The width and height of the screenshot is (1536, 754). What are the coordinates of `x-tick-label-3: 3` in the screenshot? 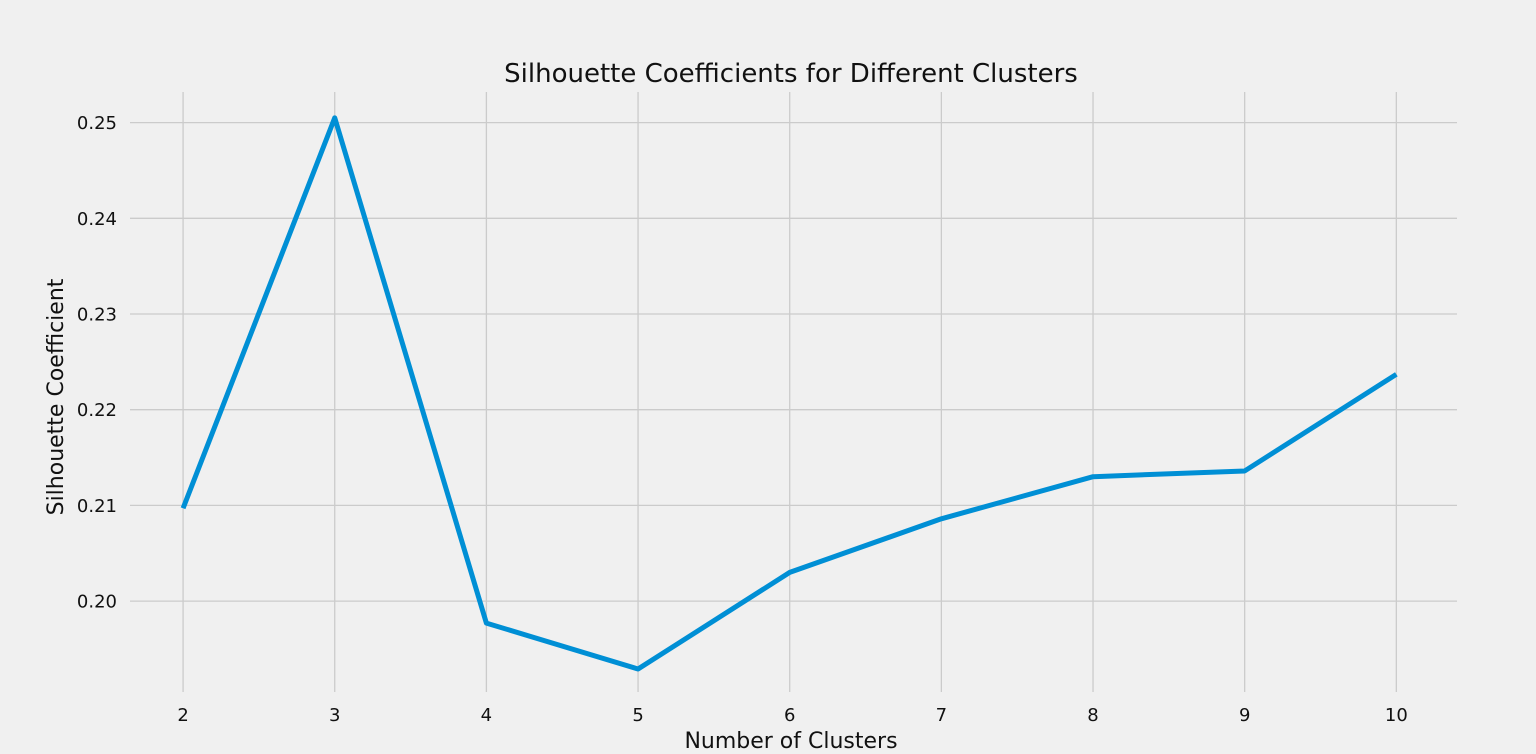 It's located at (334, 715).